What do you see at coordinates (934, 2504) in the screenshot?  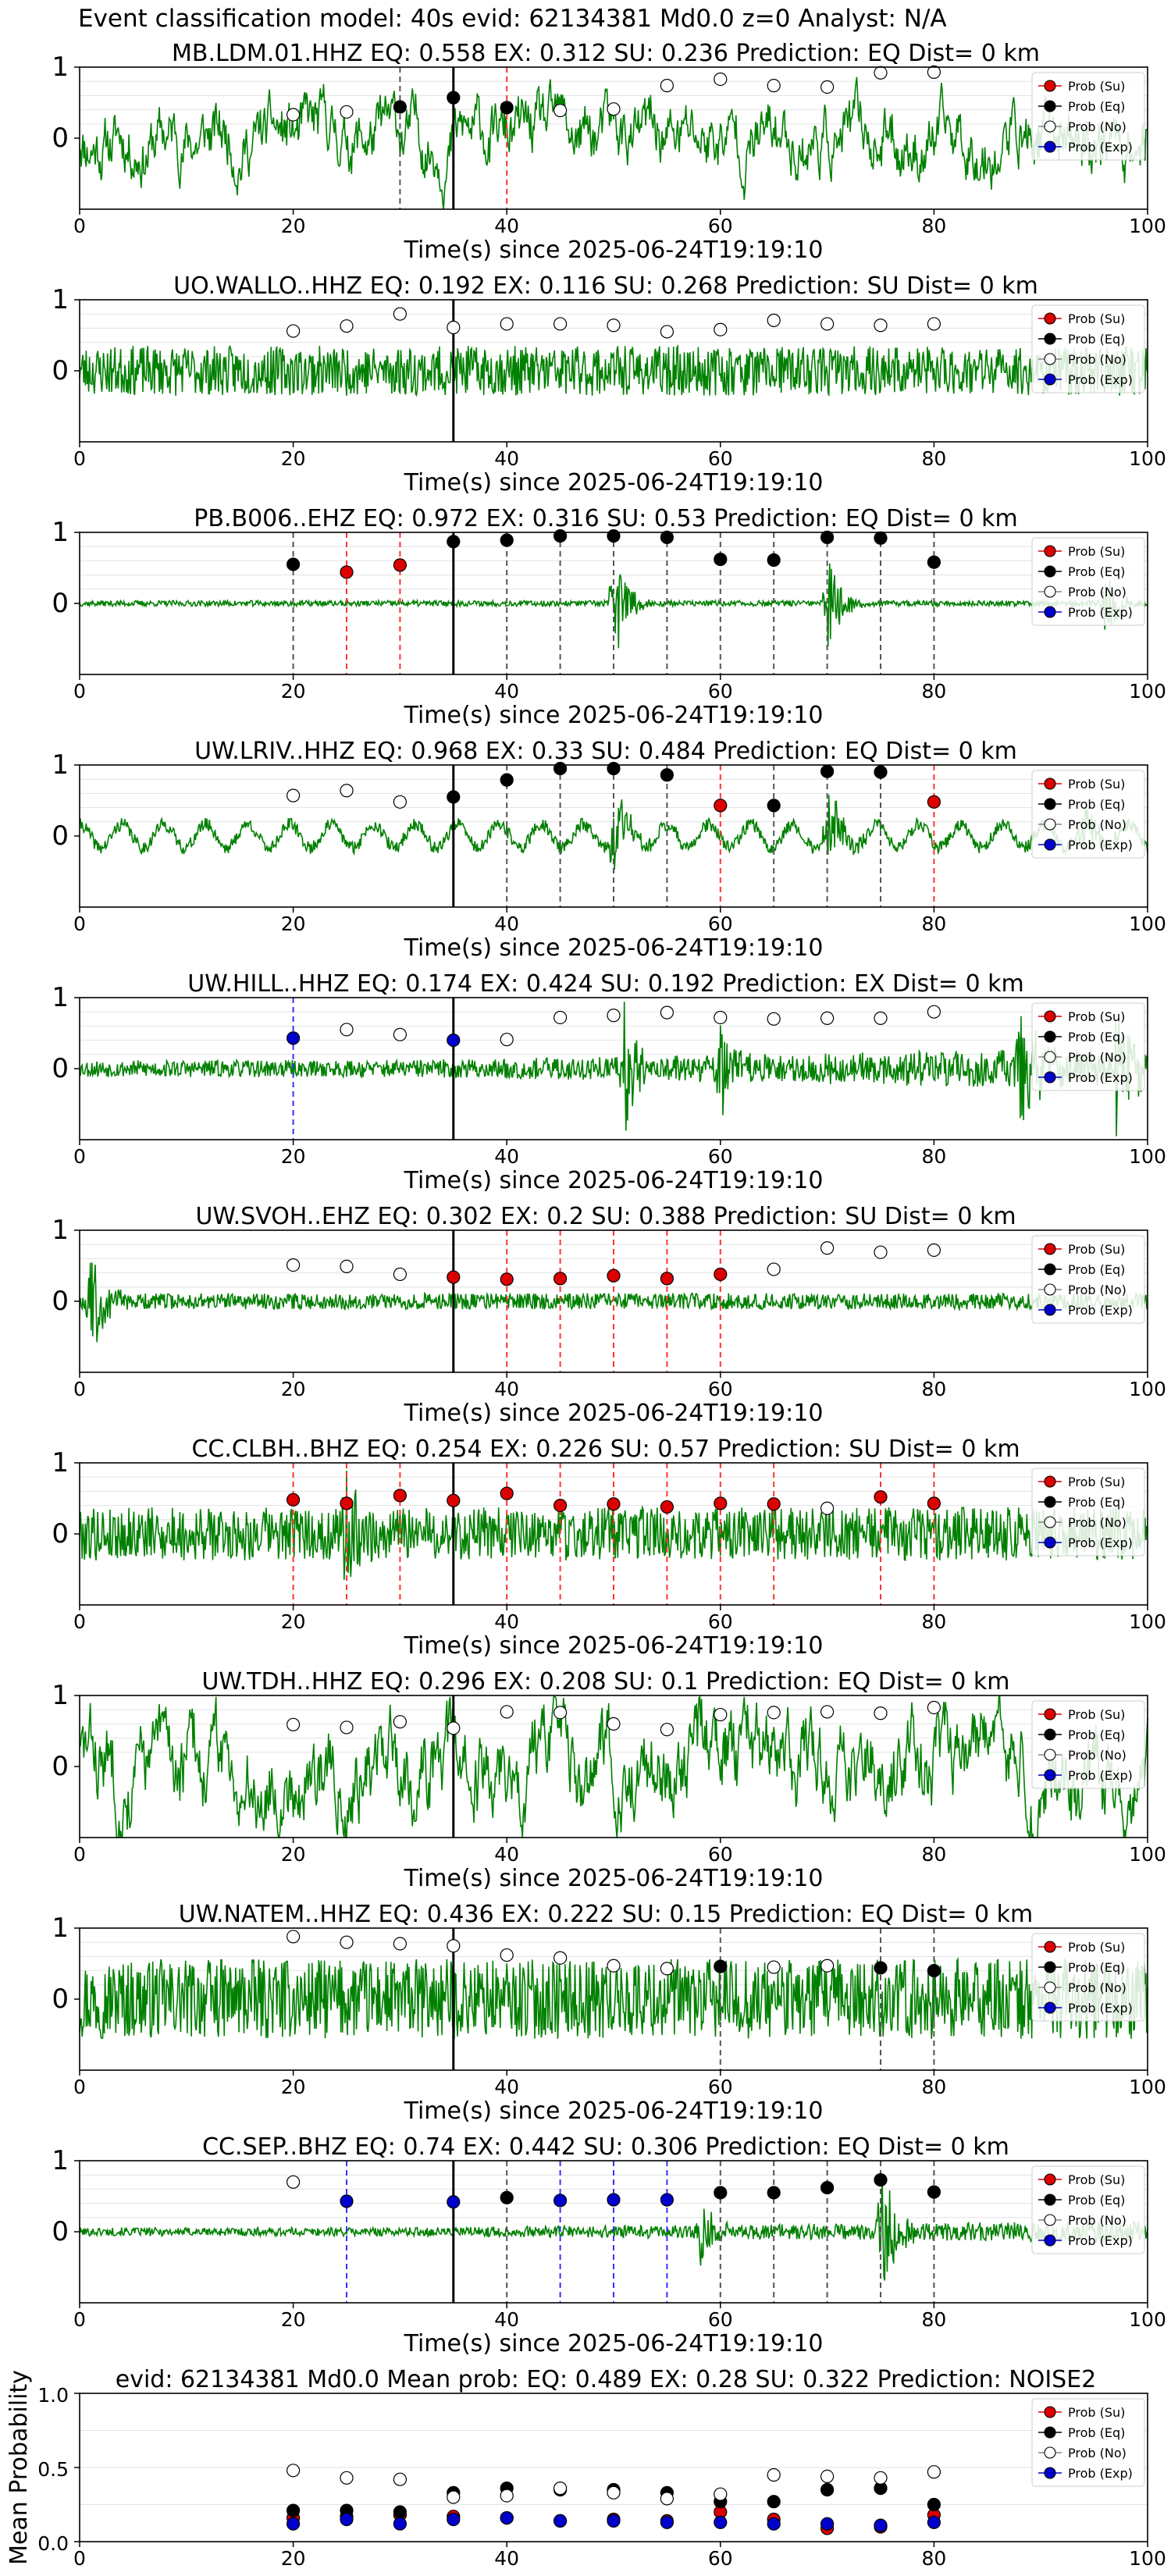 I see `chart-10-point-eq` at bounding box center [934, 2504].